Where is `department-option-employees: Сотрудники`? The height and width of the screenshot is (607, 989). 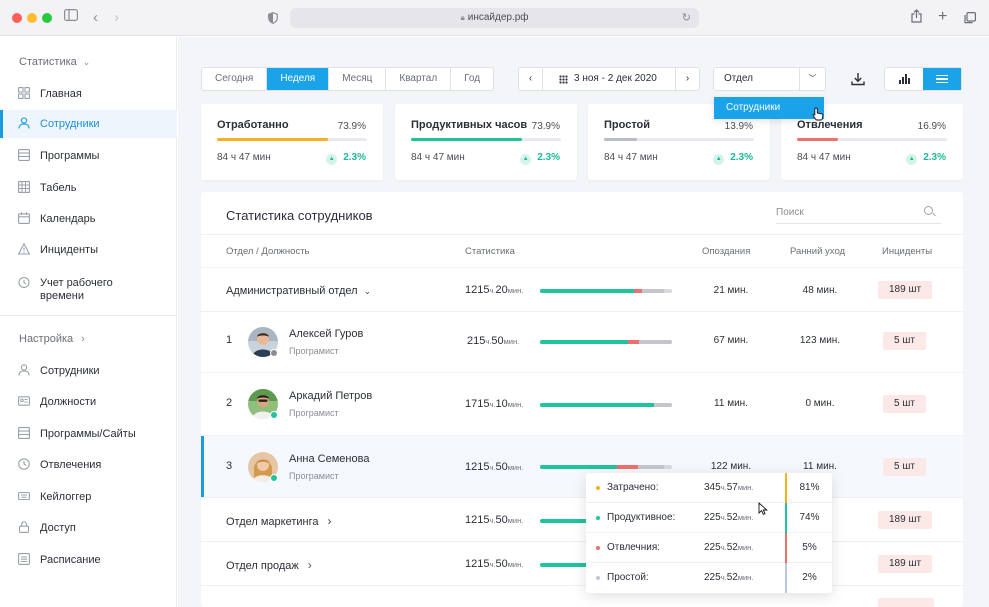
department-option-employees: Сотрудники is located at coordinates (769, 108).